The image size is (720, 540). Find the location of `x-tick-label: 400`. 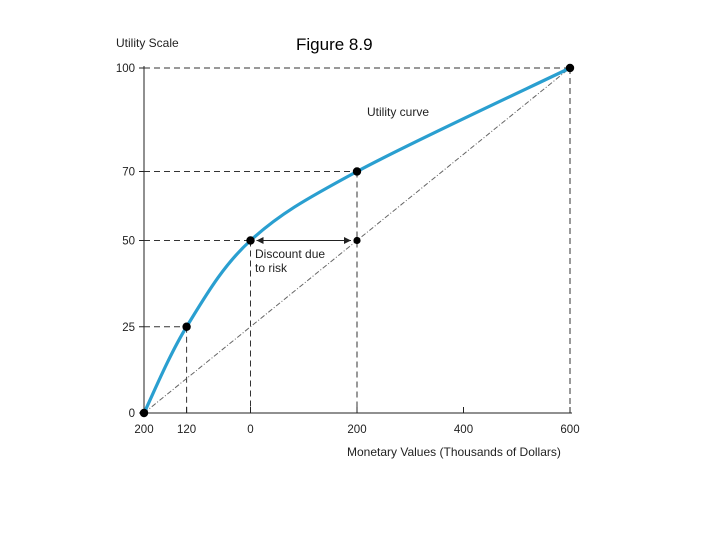

x-tick-label: 400 is located at coordinates (463, 430).